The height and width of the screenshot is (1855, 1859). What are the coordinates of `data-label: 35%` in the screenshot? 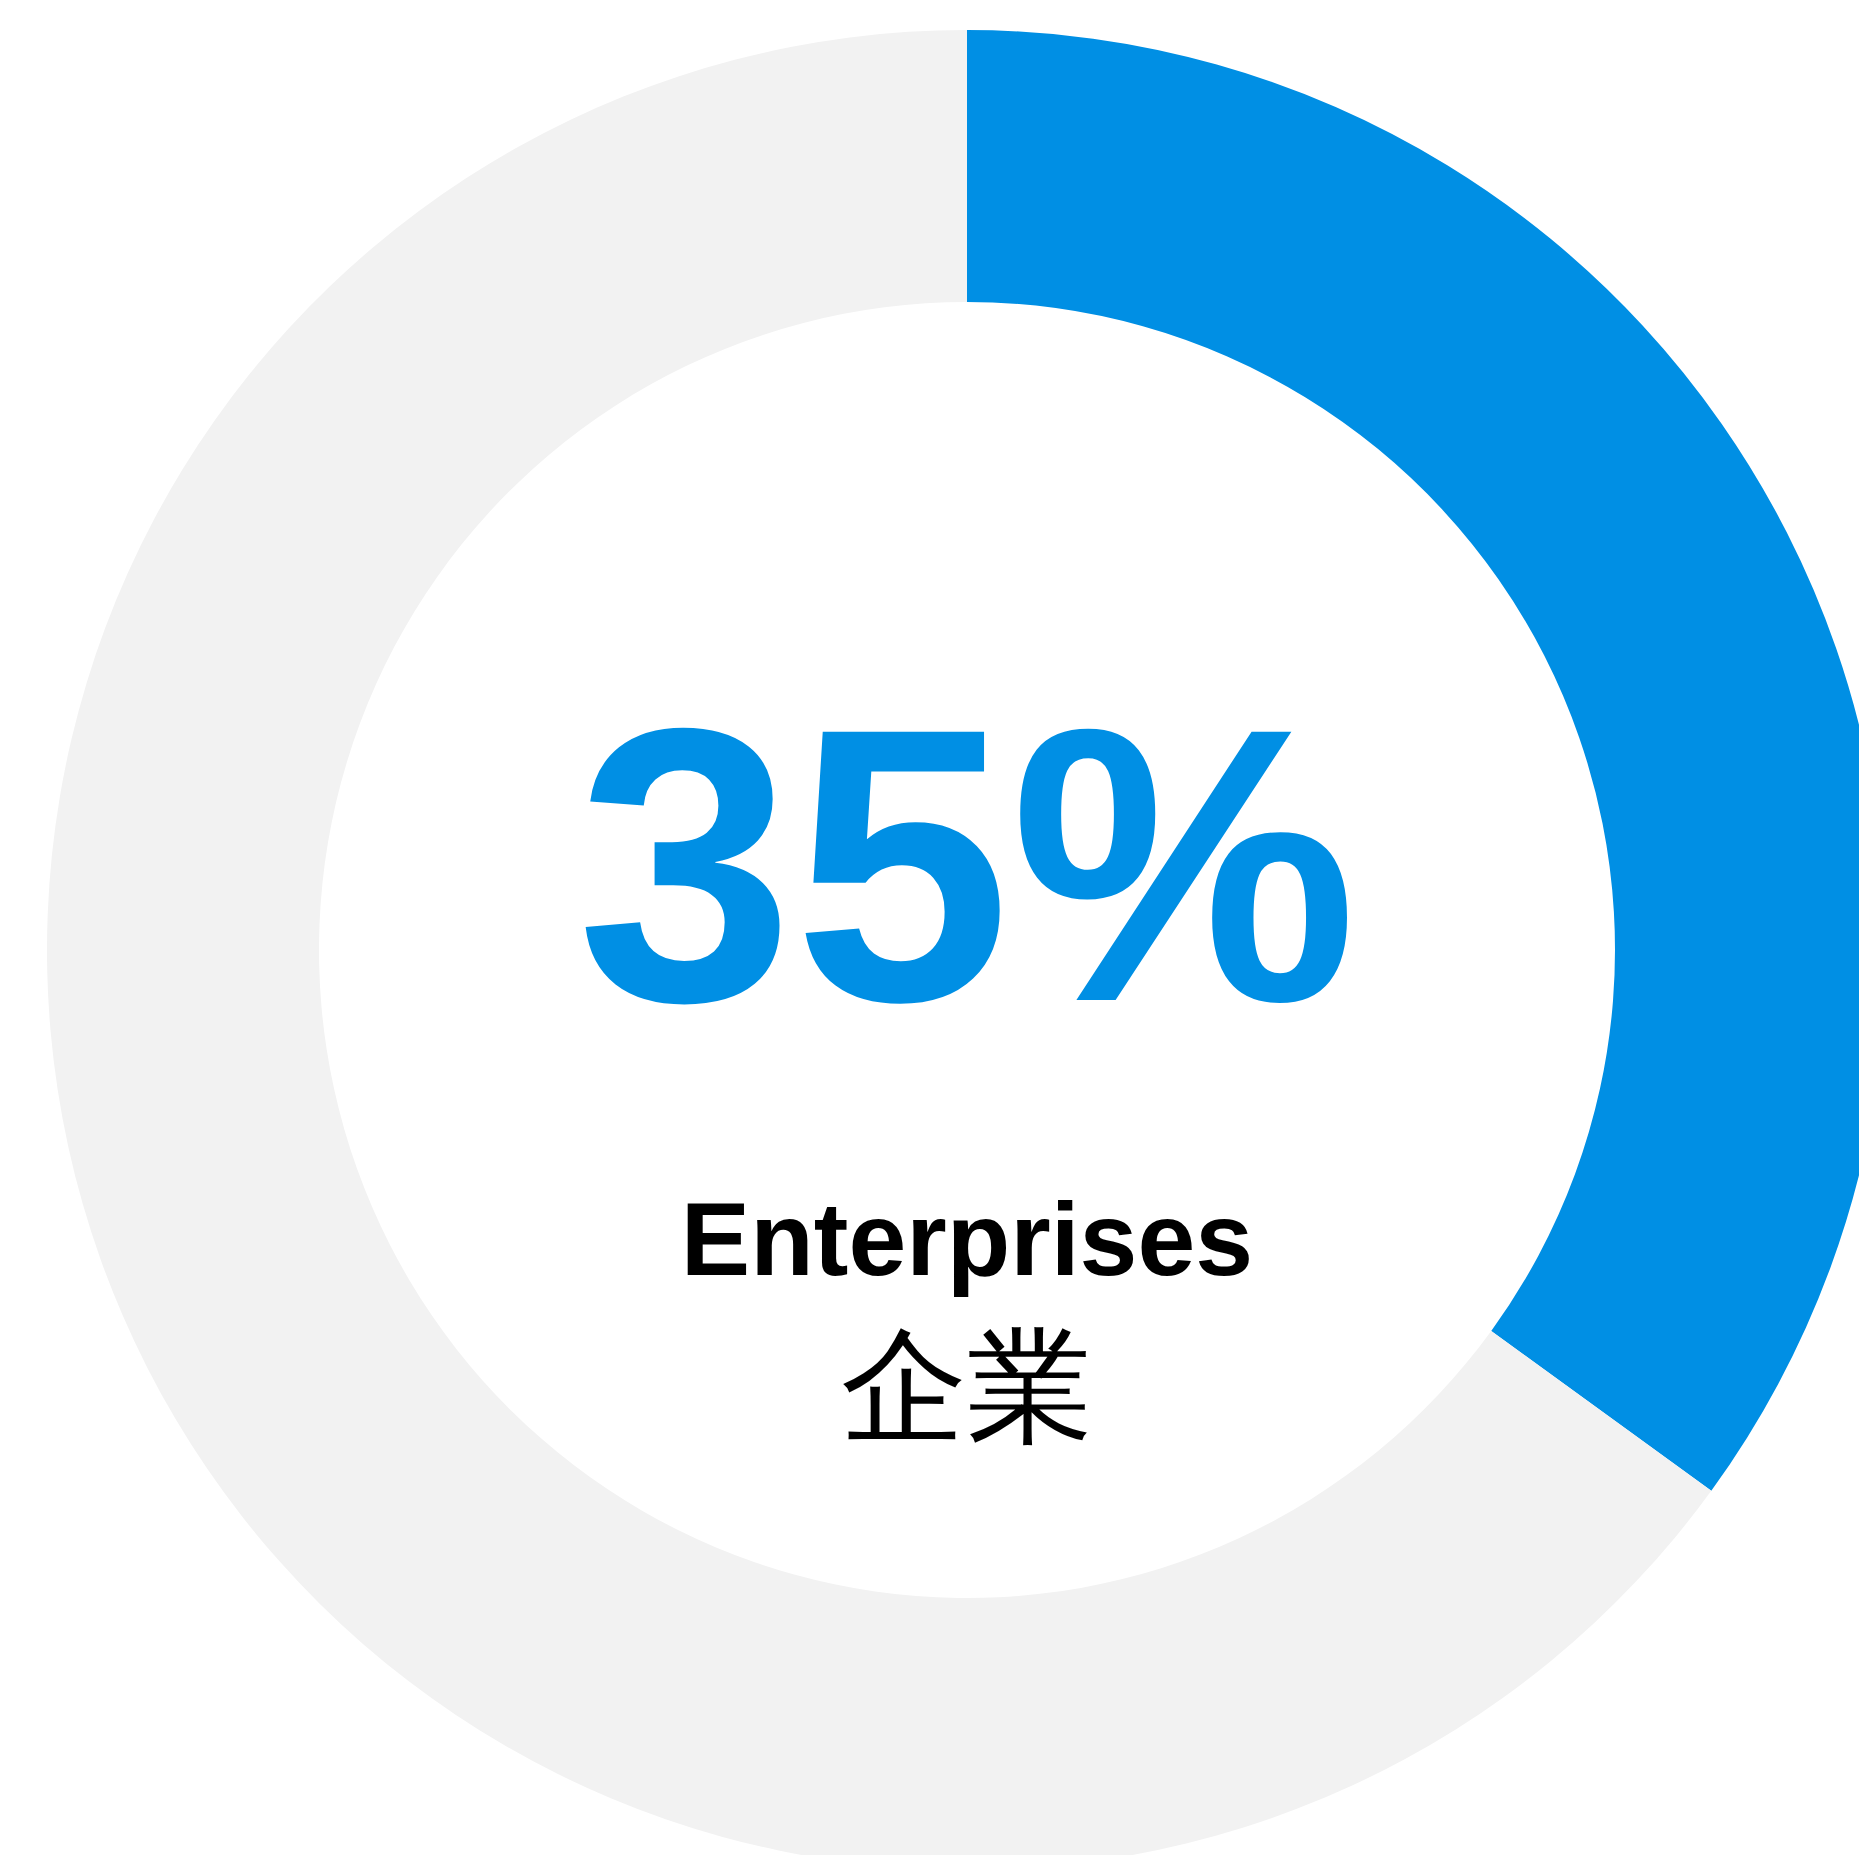 It's located at (967, 865).